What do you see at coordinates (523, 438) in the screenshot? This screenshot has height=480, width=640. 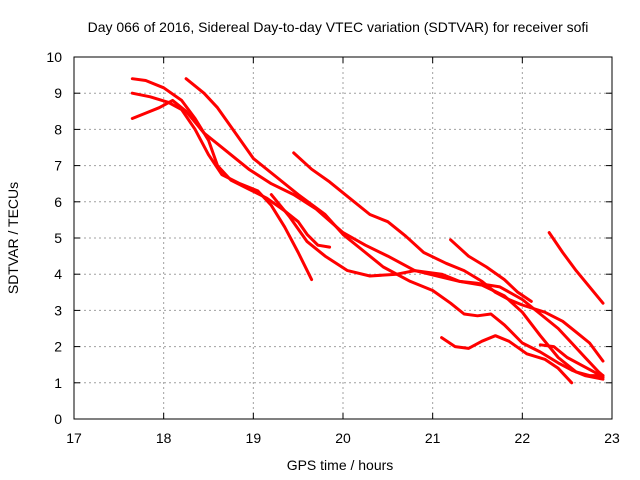 I see `x-tick-label: 22` at bounding box center [523, 438].